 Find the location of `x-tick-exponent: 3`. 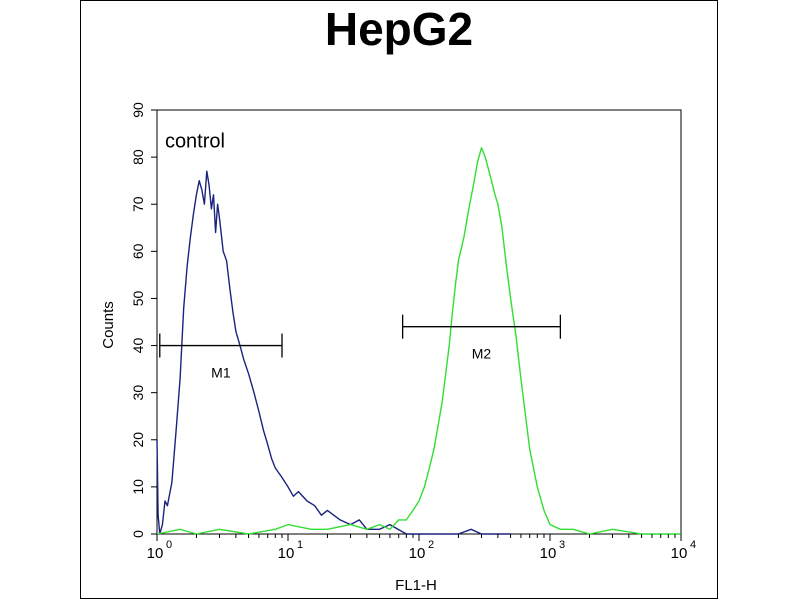

x-tick-exponent: 3 is located at coordinates (562, 545).